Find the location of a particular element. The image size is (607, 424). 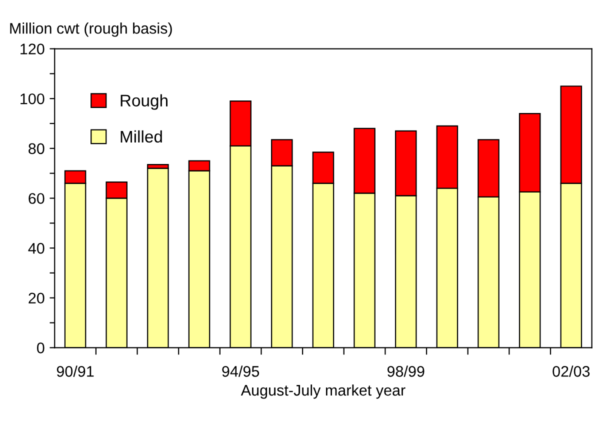

legend-label: Rough is located at coordinates (144, 102).